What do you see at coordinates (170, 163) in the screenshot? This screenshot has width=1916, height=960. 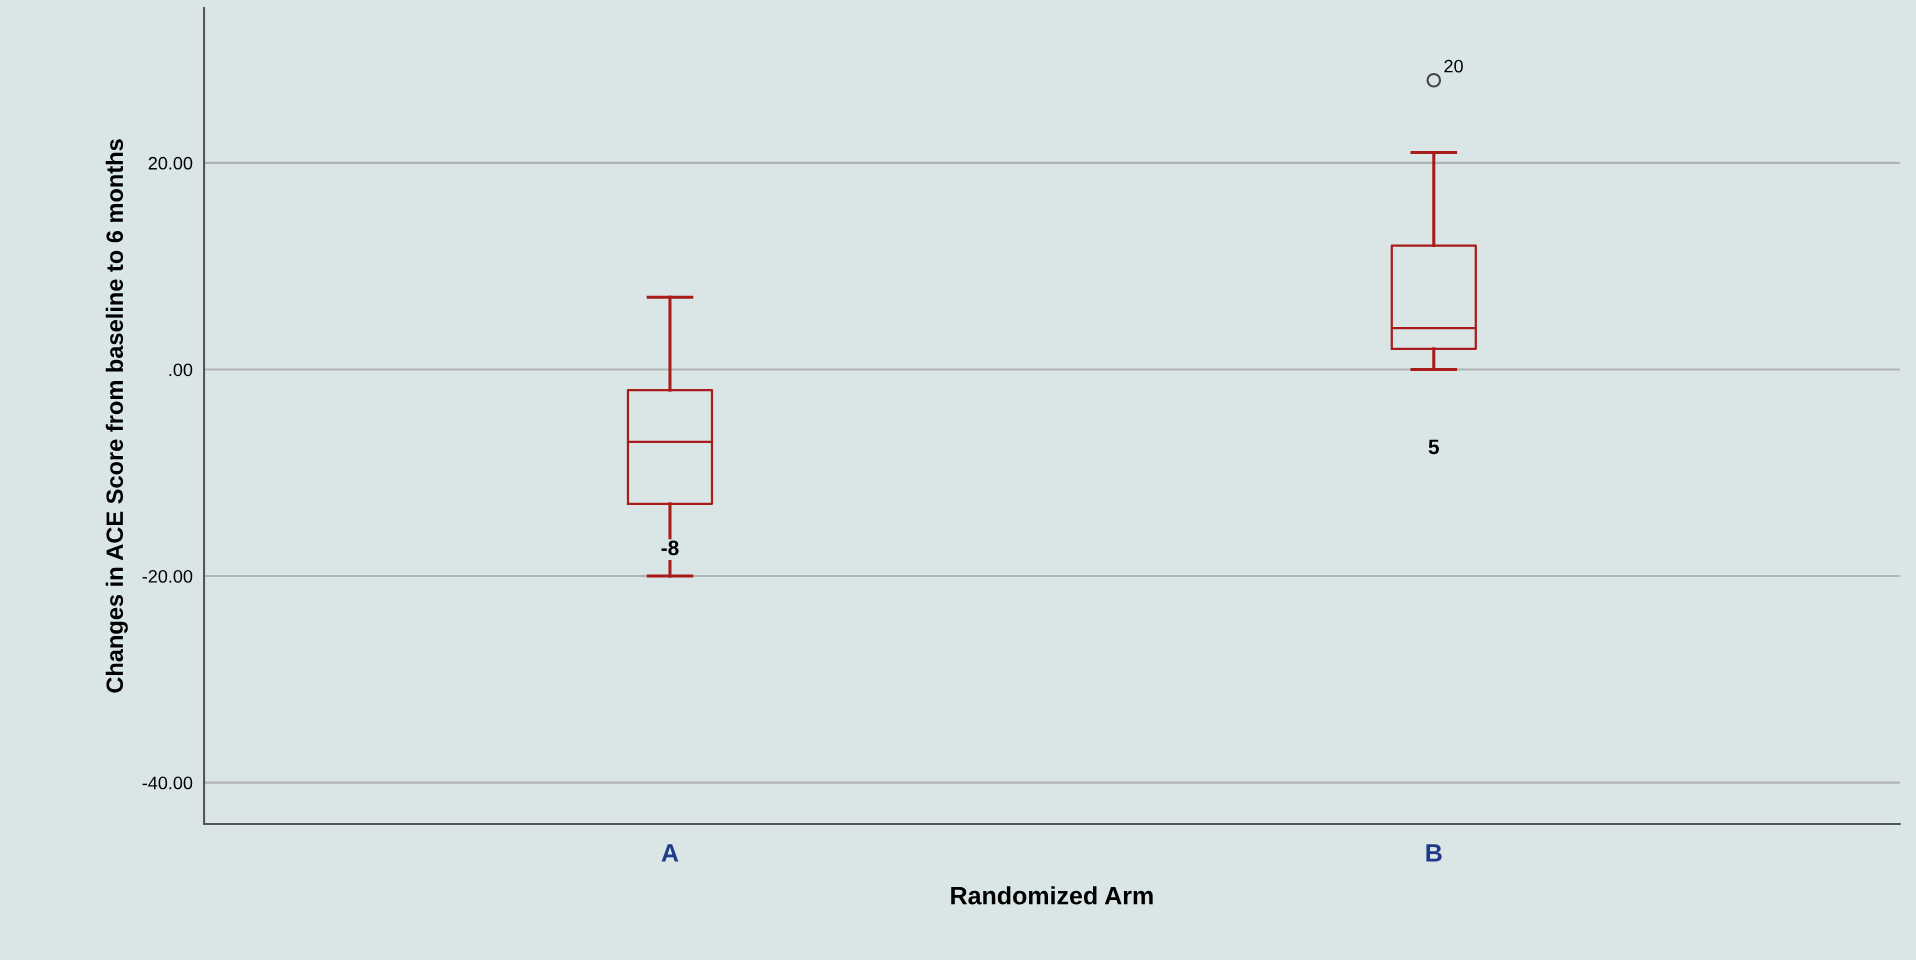 I see `y-tick-label: 20.00` at bounding box center [170, 163].